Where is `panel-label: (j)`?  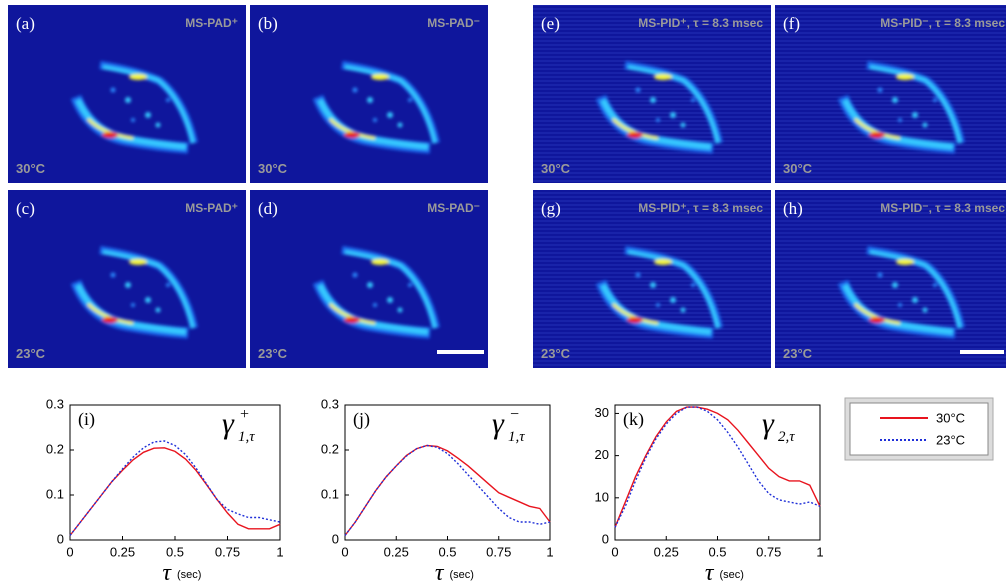
panel-label: (j) is located at coordinates (361, 419).